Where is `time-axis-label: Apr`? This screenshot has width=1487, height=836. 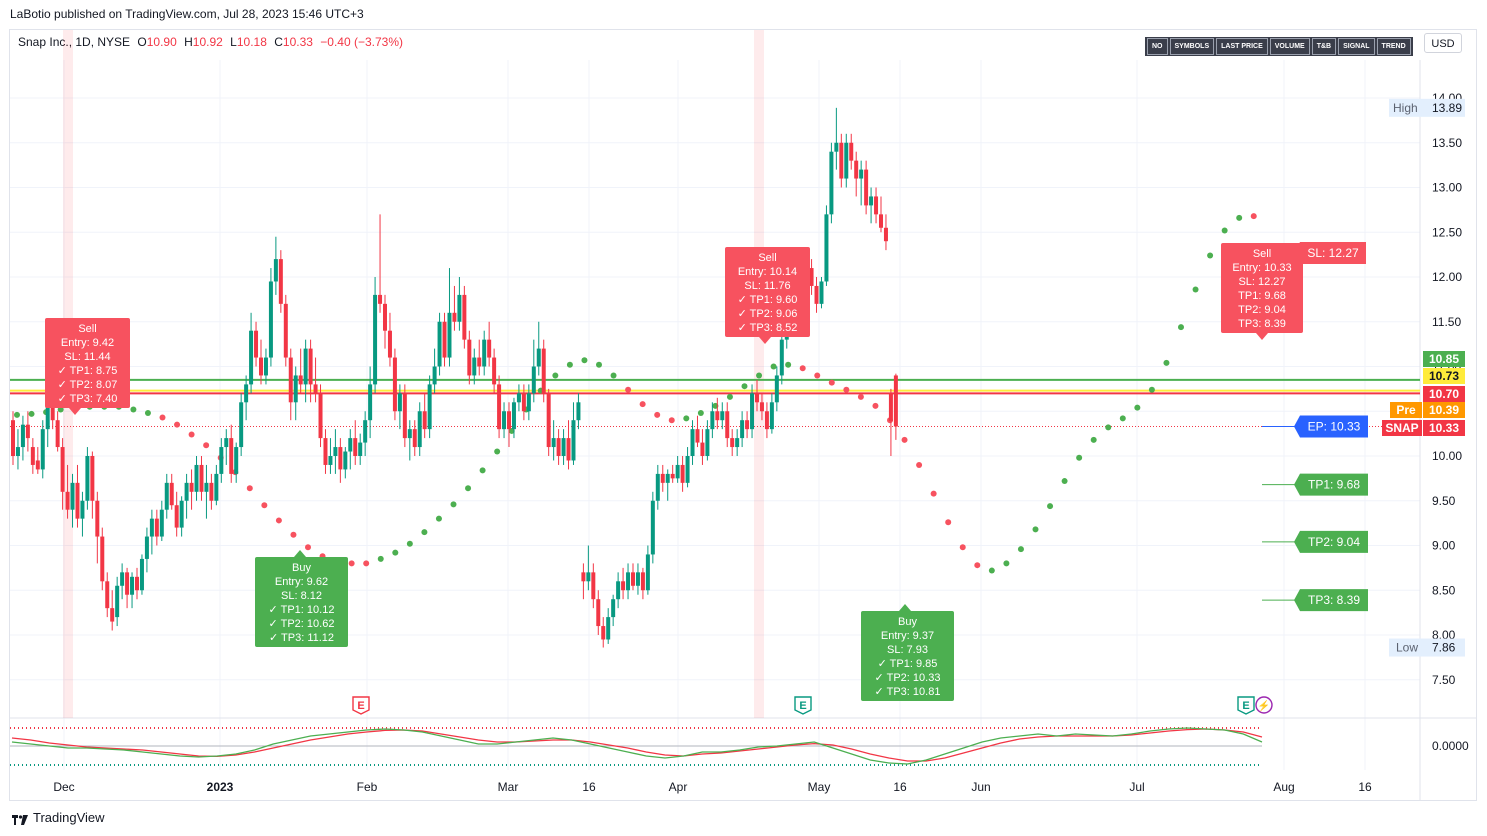
time-axis-label: Apr is located at coordinates (678, 787).